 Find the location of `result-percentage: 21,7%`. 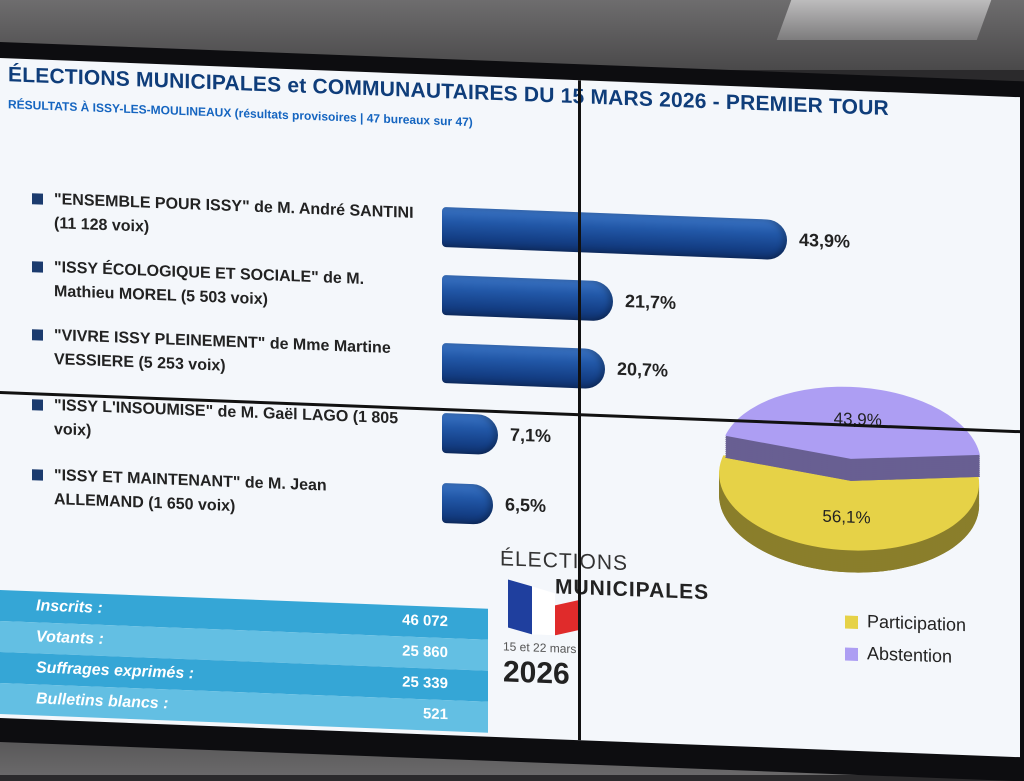

result-percentage: 21,7% is located at coordinates (651, 302).